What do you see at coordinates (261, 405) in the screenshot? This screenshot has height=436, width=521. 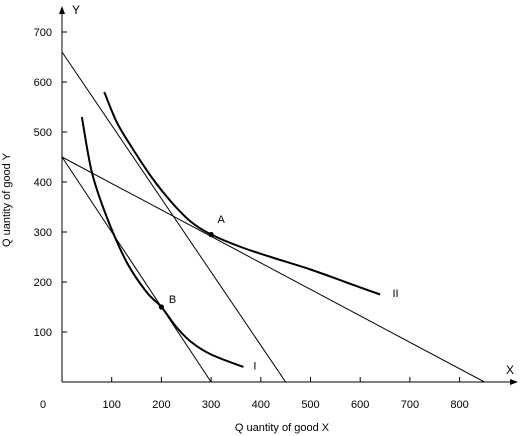 I see `x-tick-label: 400` at bounding box center [261, 405].